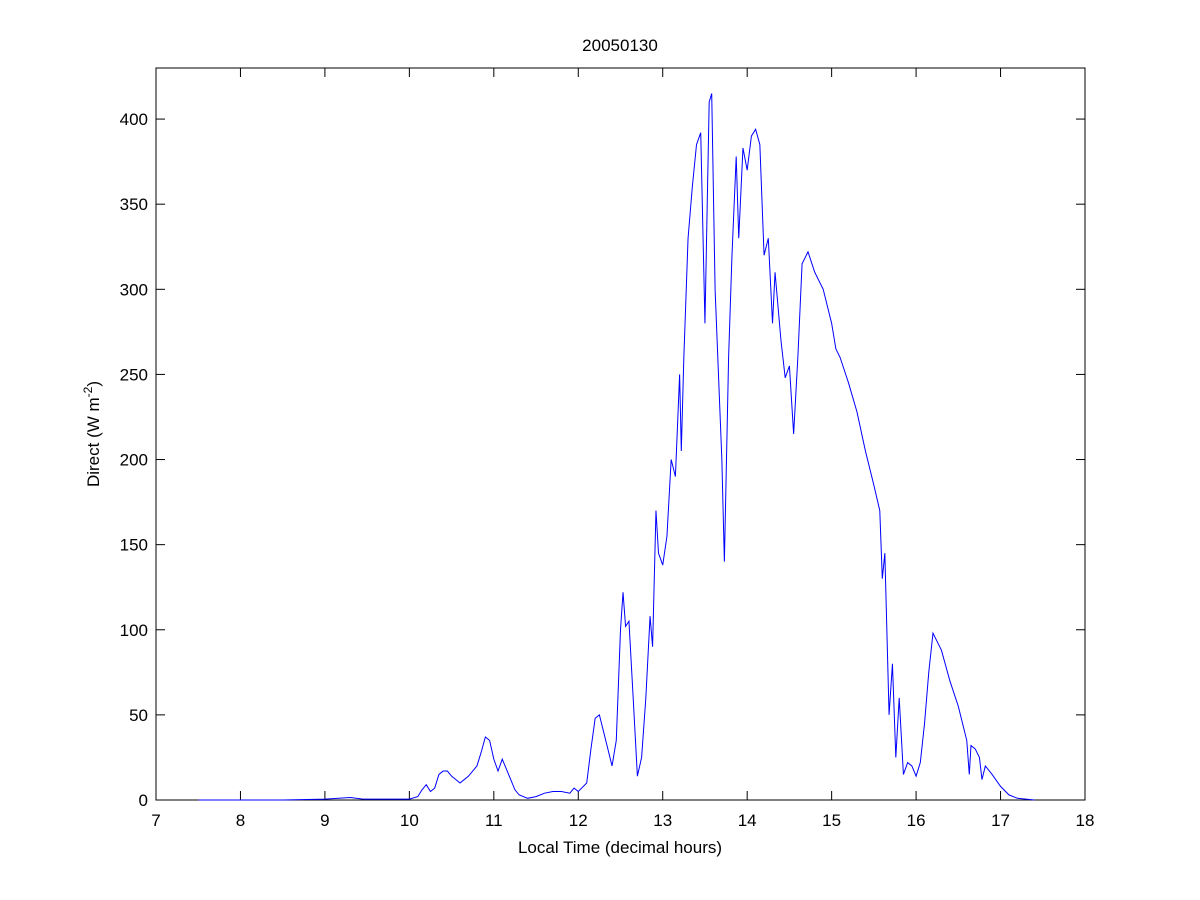 The height and width of the screenshot is (900, 1200). I want to click on y-axis-label-sup: -2, so click(88, 391).